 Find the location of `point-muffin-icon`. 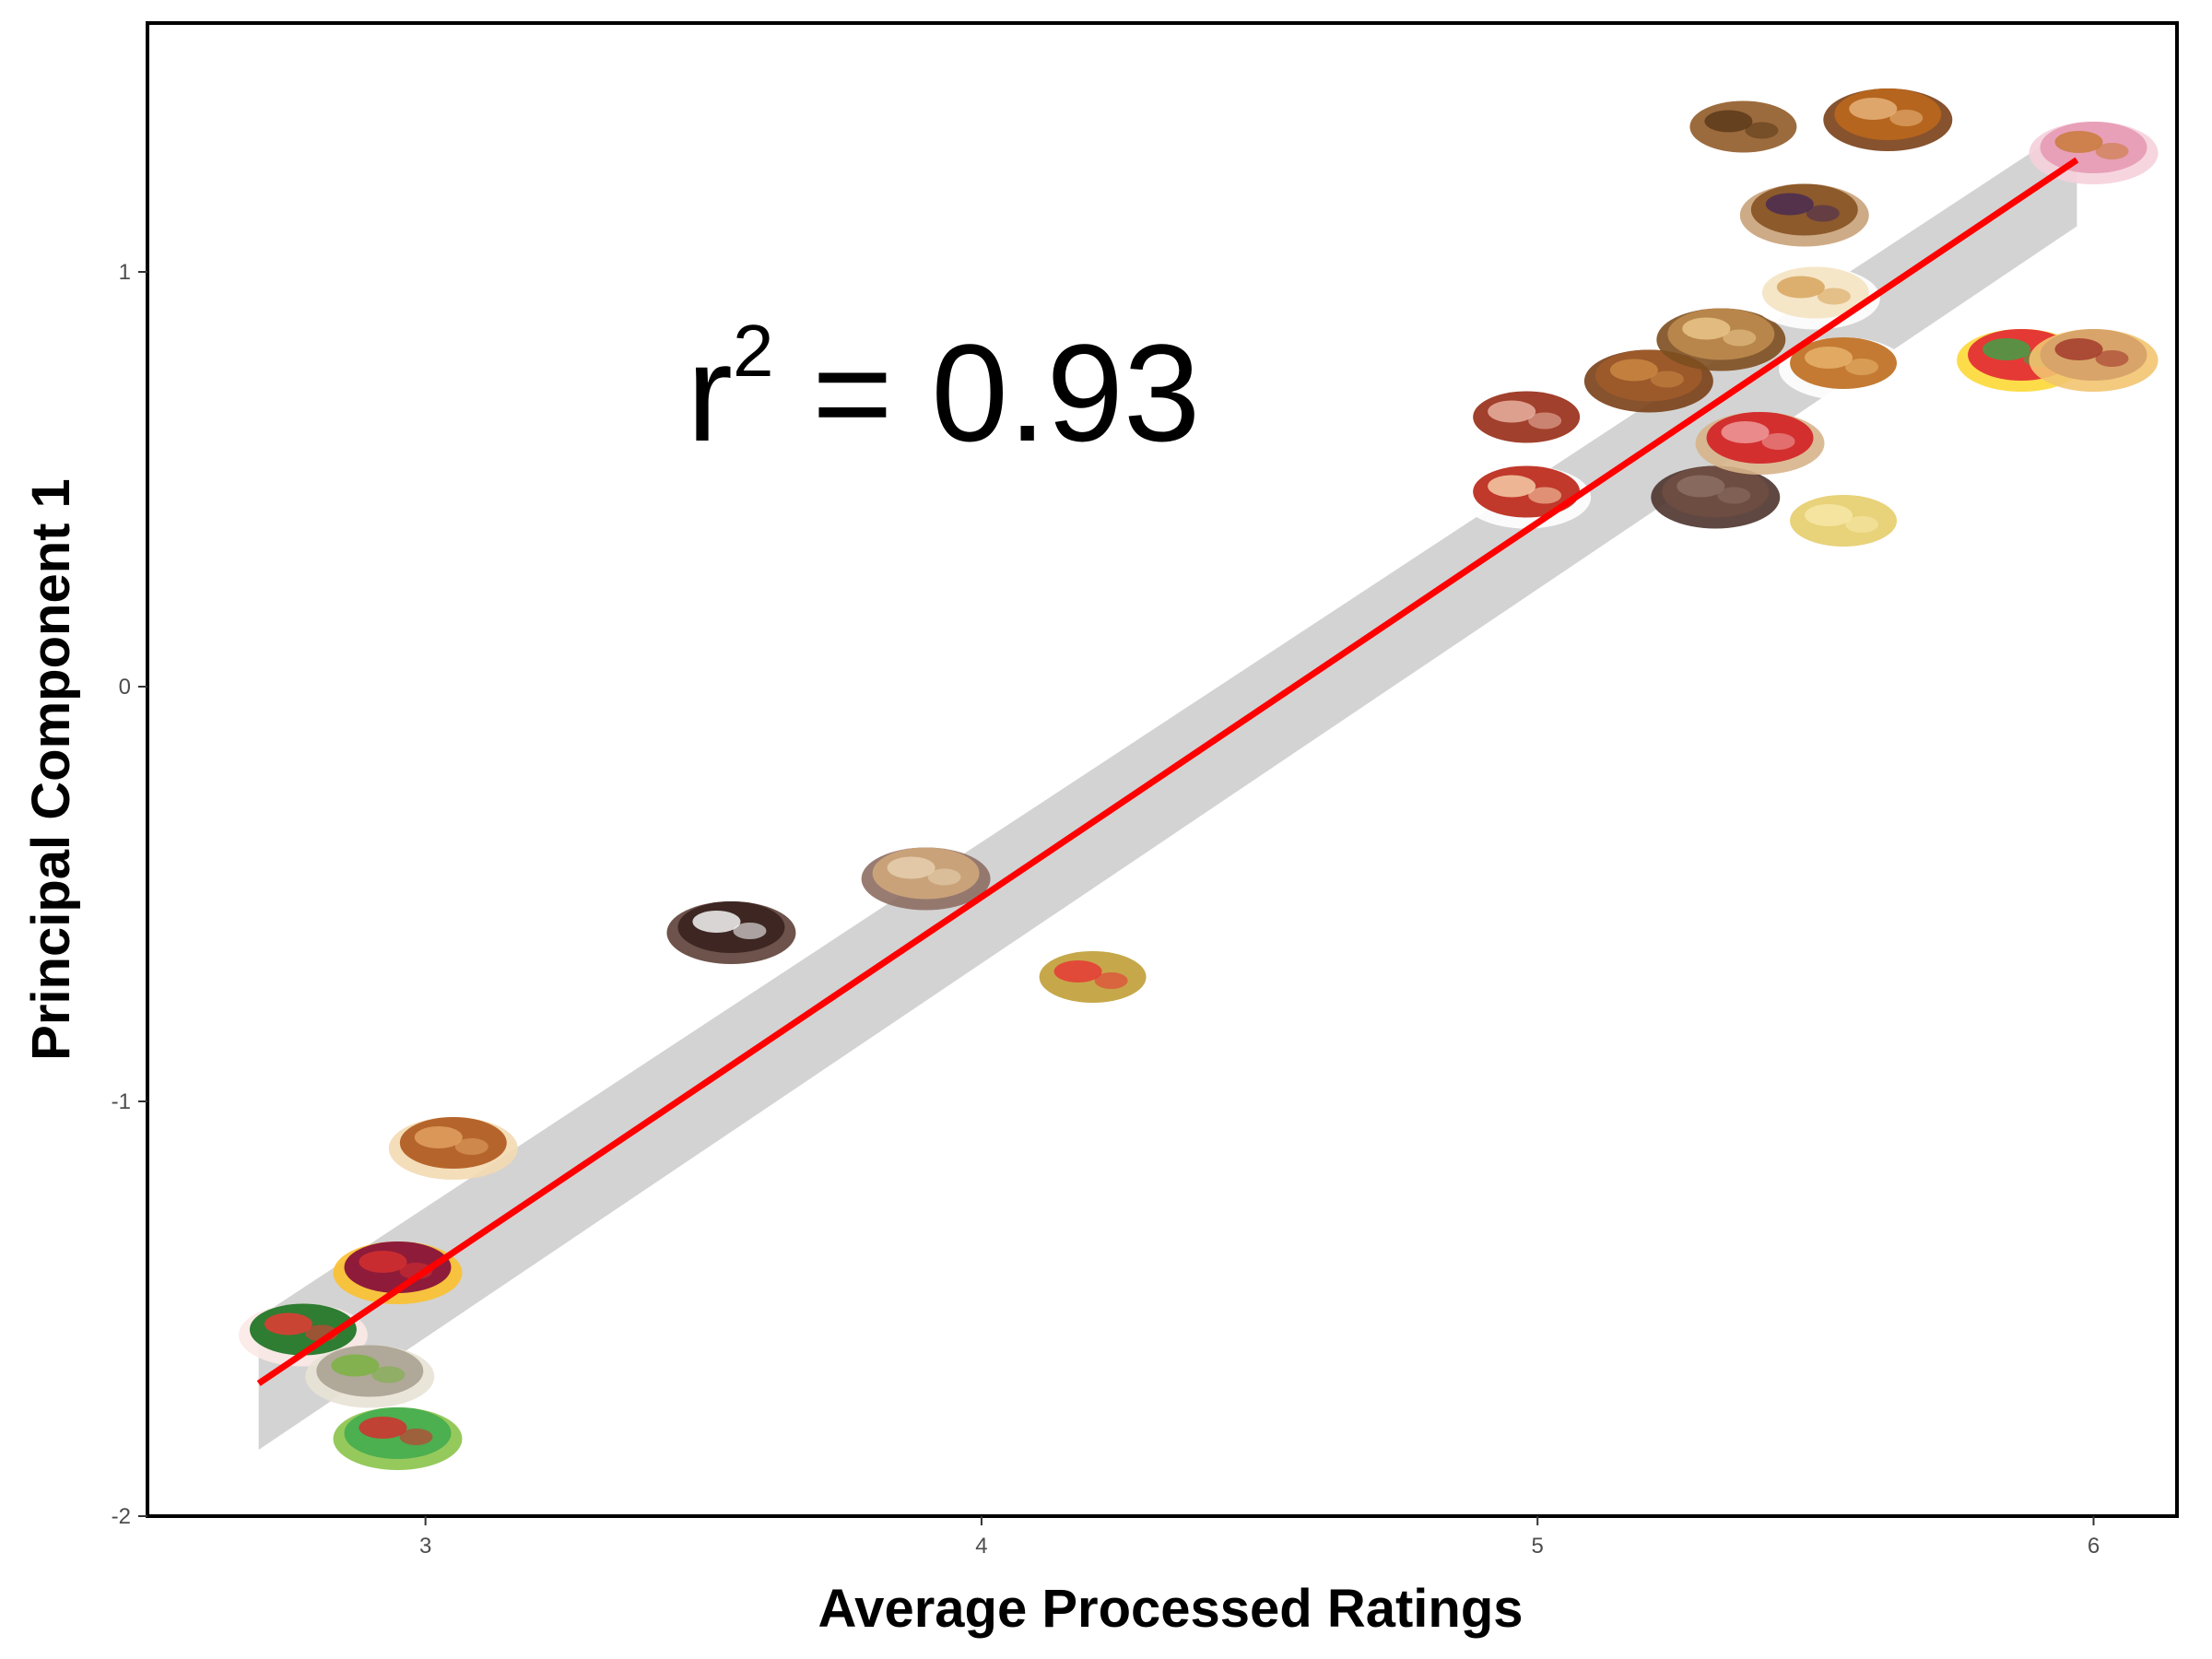

point-muffin-icon is located at coordinates (1804, 215).